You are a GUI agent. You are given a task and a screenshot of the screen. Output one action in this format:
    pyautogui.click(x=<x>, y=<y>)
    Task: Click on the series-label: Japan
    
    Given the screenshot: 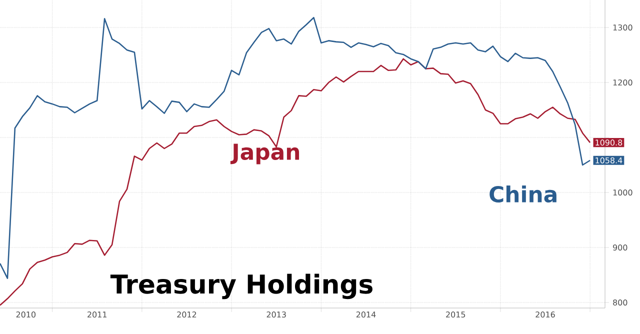 What is the action you would take?
    pyautogui.click(x=265, y=154)
    